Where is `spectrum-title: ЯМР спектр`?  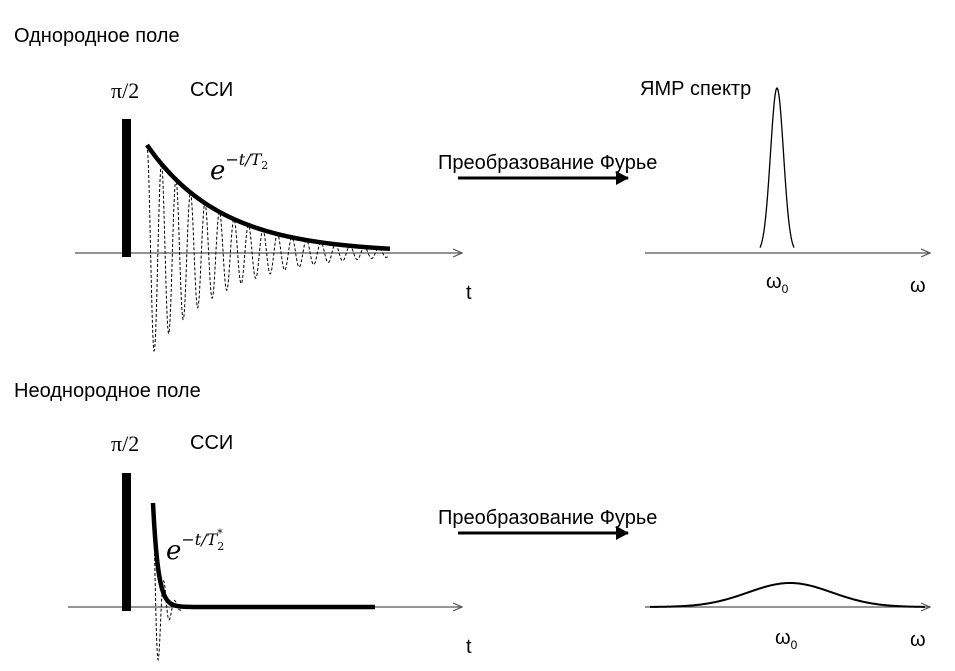 spectrum-title: ЯМР спектр is located at coordinates (696, 89).